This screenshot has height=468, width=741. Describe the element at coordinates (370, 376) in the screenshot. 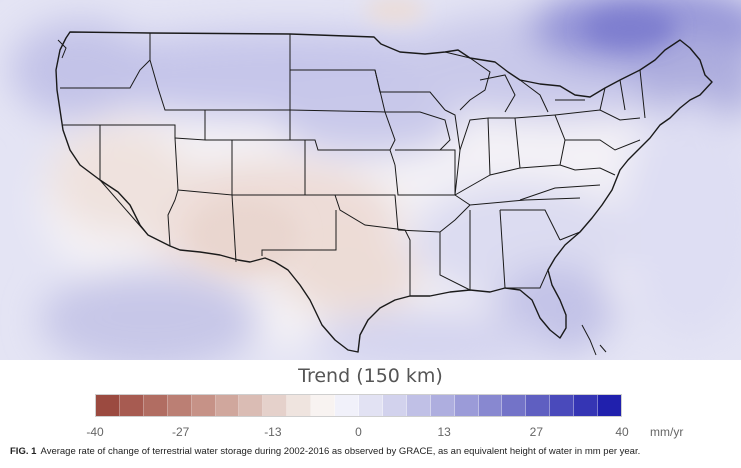

I see `legend-title: Trend (150 km)` at that location.